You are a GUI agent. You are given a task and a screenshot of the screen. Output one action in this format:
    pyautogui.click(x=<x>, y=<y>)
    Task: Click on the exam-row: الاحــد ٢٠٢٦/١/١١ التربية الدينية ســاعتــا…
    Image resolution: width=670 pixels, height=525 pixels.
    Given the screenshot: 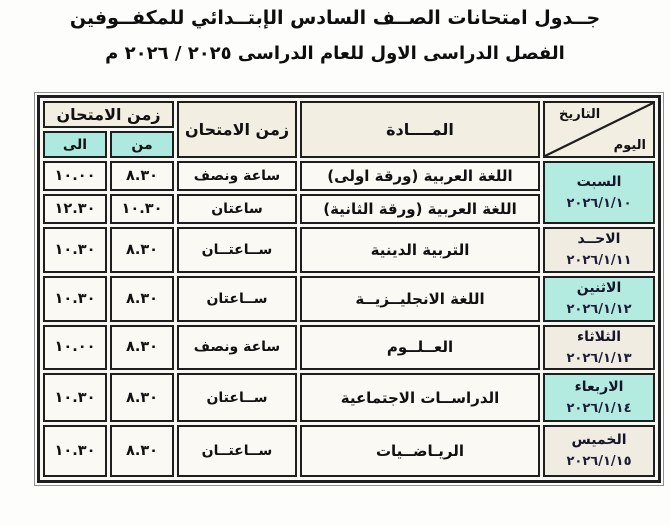 What is the action you would take?
    pyautogui.click(x=349, y=250)
    